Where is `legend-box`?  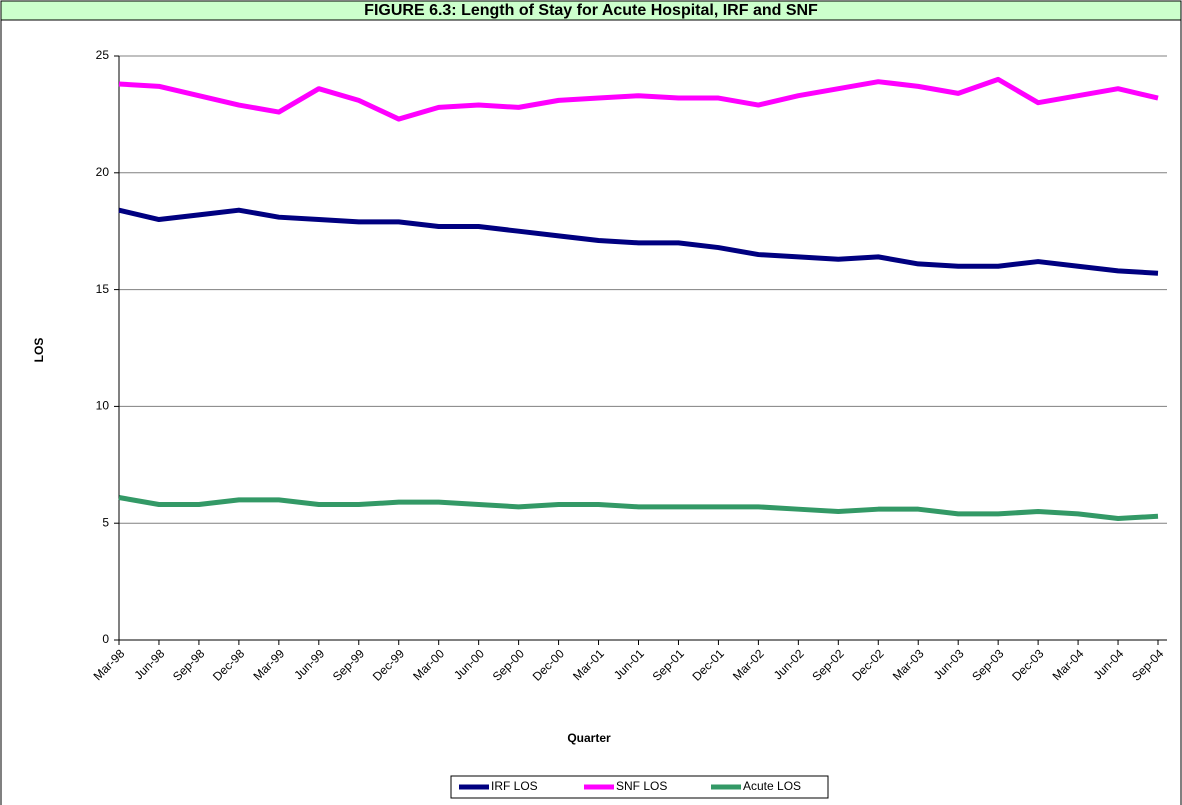
legend-box is located at coordinates (639, 787).